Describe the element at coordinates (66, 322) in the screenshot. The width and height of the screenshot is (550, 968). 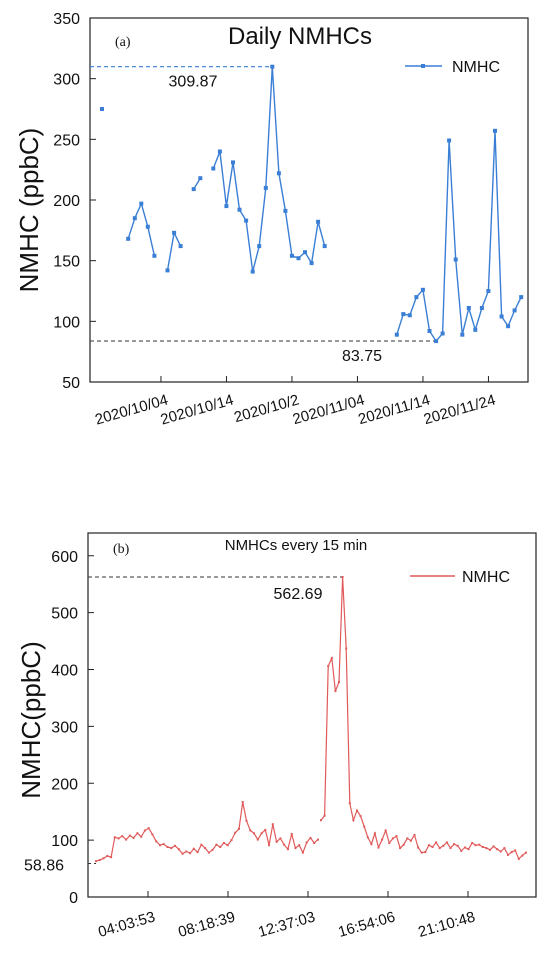
I see `panel-a-ytick-label: 100` at that location.